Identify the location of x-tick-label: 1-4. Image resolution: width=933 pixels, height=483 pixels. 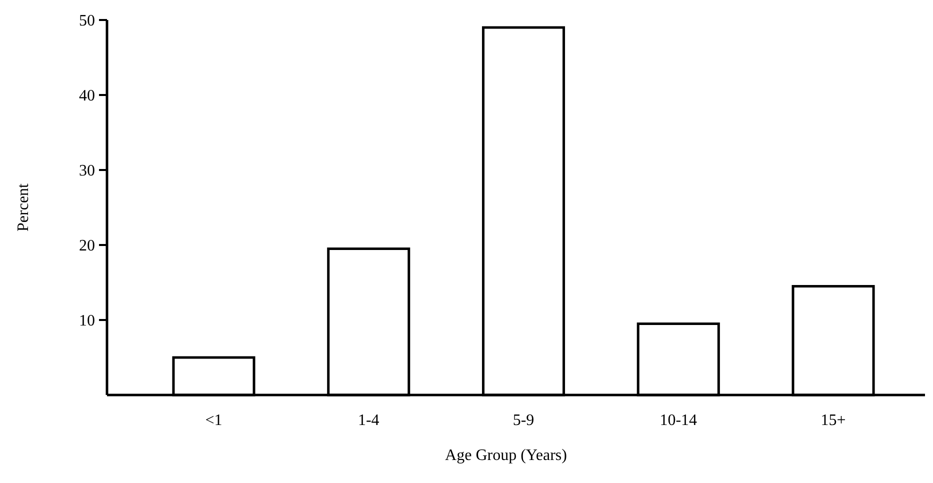
(369, 420).